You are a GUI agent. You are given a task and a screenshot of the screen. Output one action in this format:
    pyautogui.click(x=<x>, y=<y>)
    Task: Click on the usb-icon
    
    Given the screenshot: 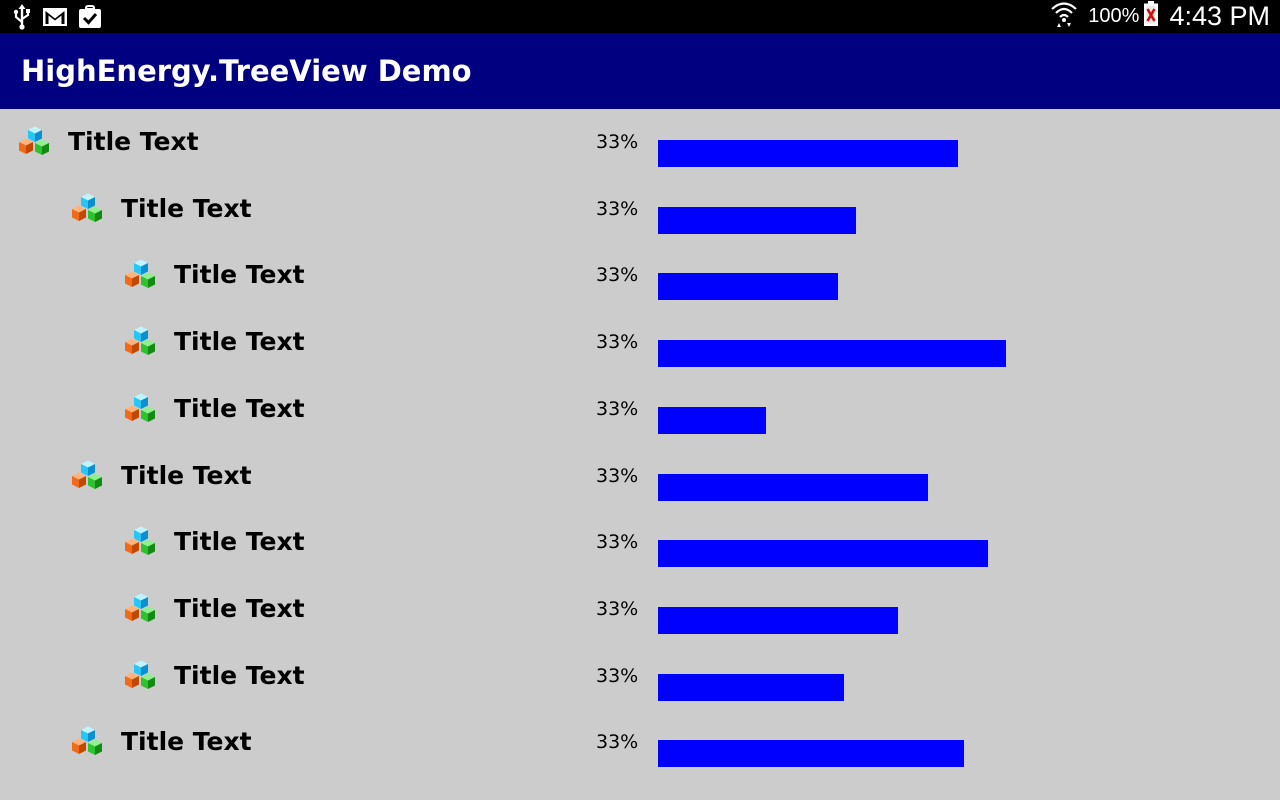 What is the action you would take?
    pyautogui.click(x=22, y=16)
    